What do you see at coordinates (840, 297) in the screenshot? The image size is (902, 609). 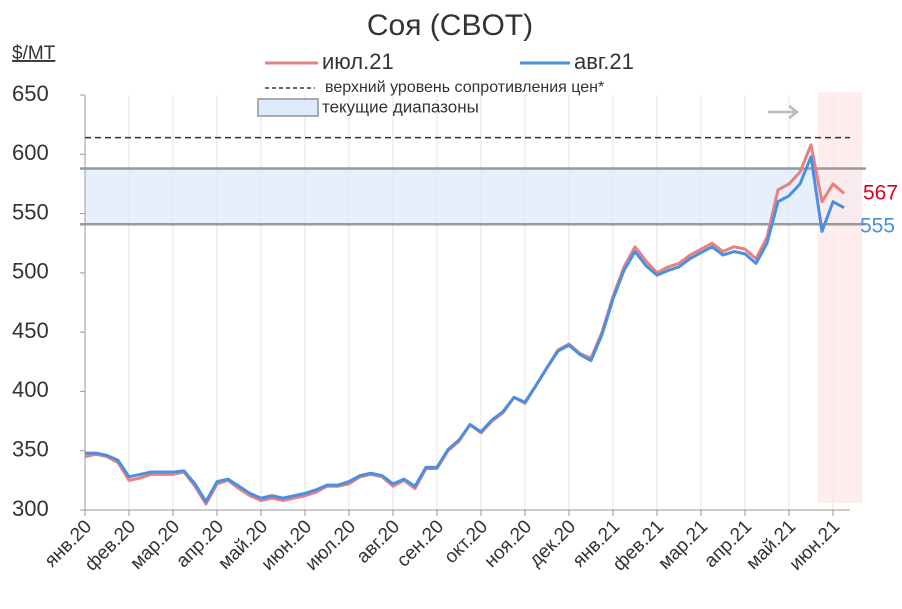 I see `highlight-period` at bounding box center [840, 297].